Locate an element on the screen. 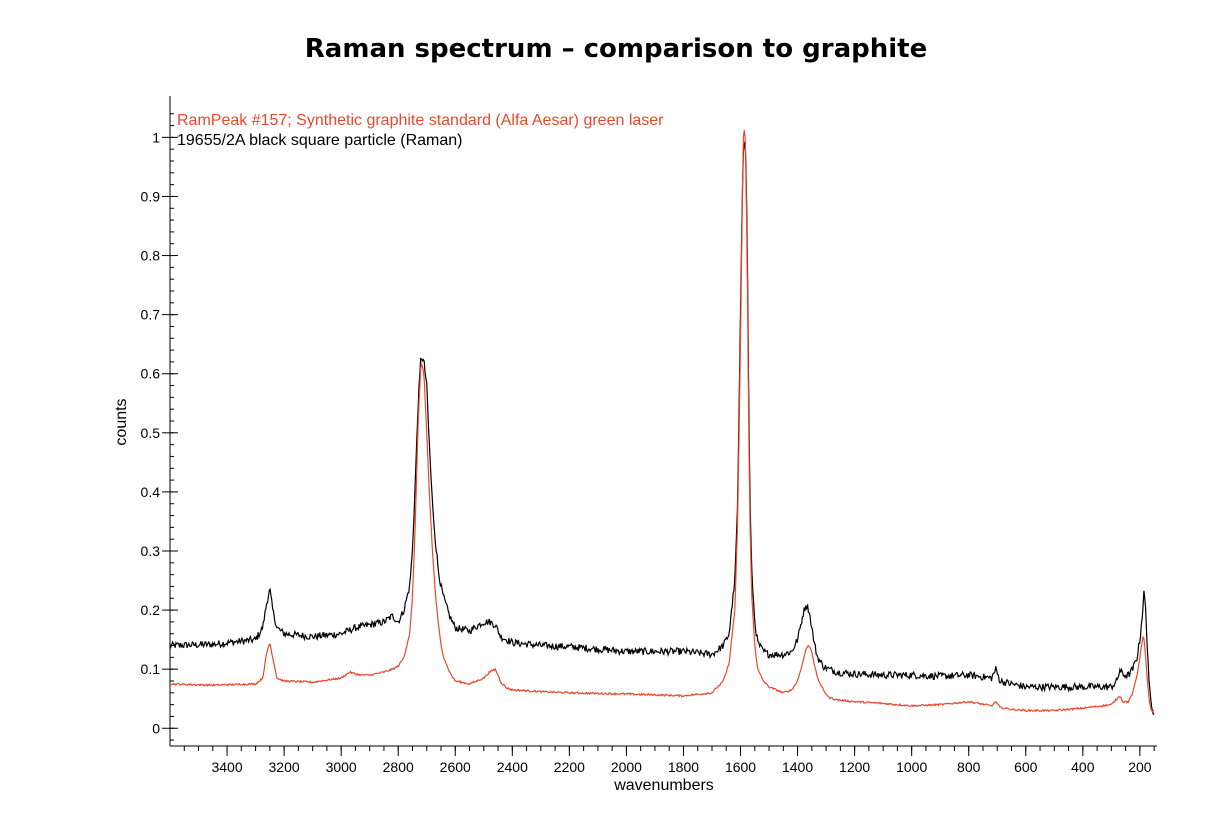 This screenshot has height=827, width=1232. x-tick-label: 1000 is located at coordinates (911, 767).